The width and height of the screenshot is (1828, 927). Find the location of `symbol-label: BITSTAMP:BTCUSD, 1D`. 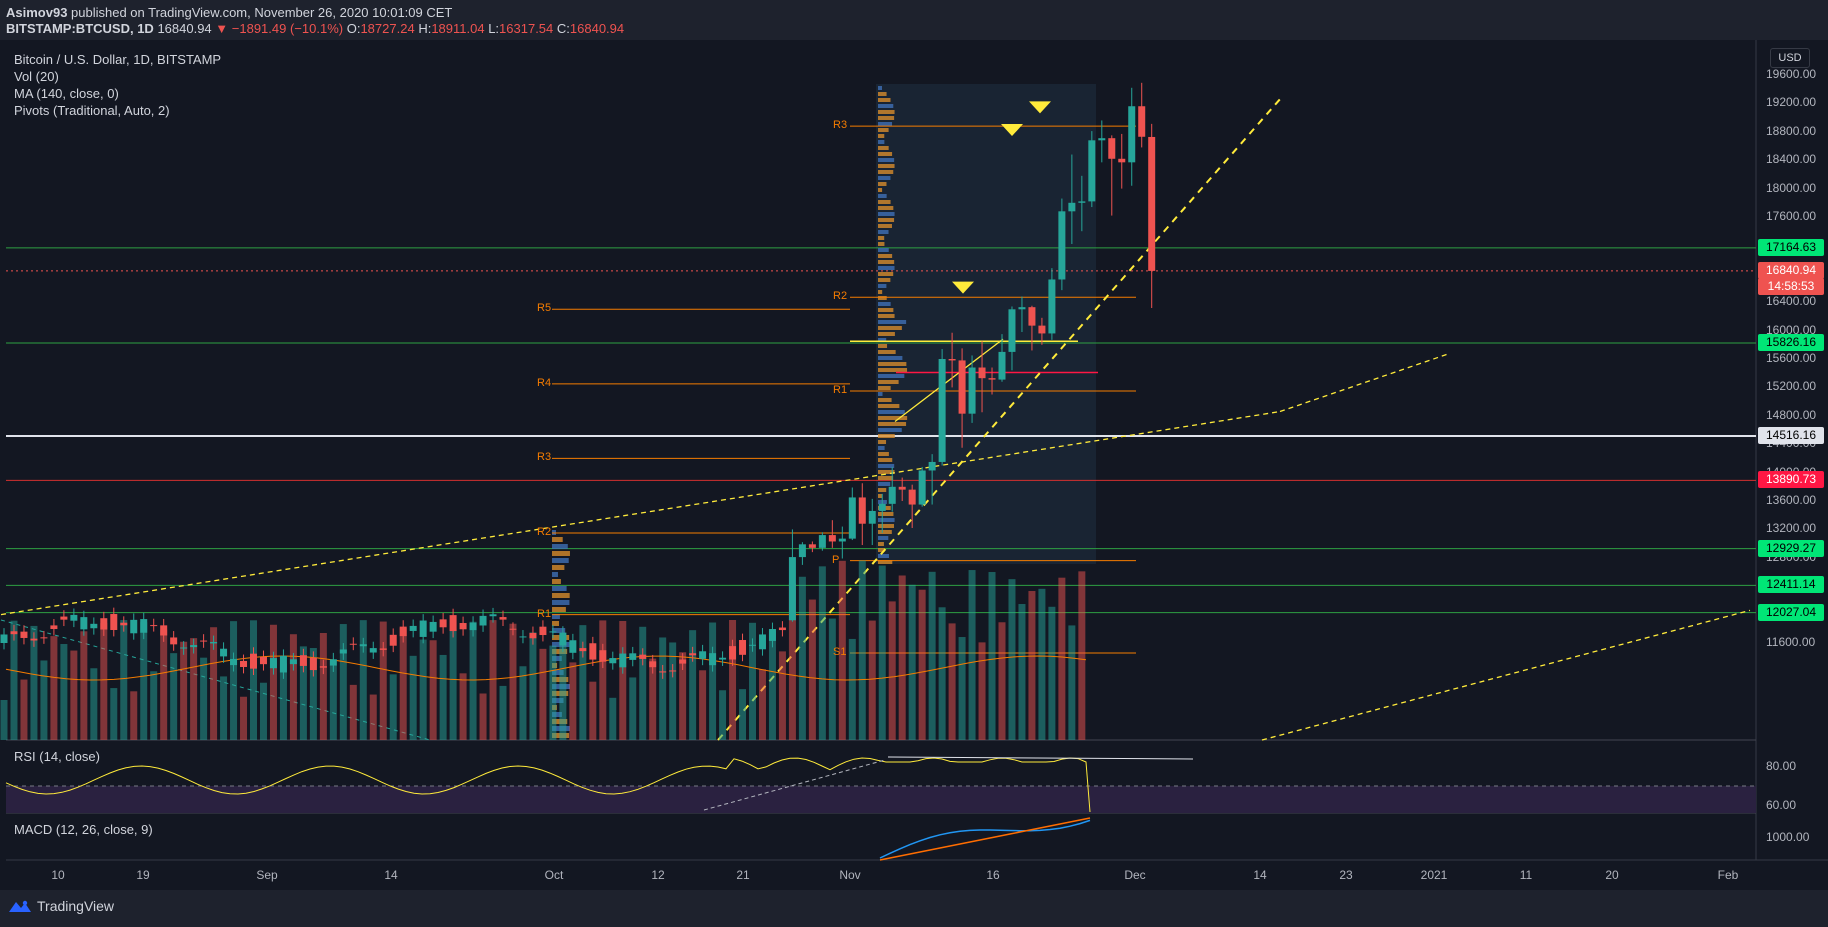

symbol-label: BITSTAMP:BTCUSD, 1D is located at coordinates (80, 28).